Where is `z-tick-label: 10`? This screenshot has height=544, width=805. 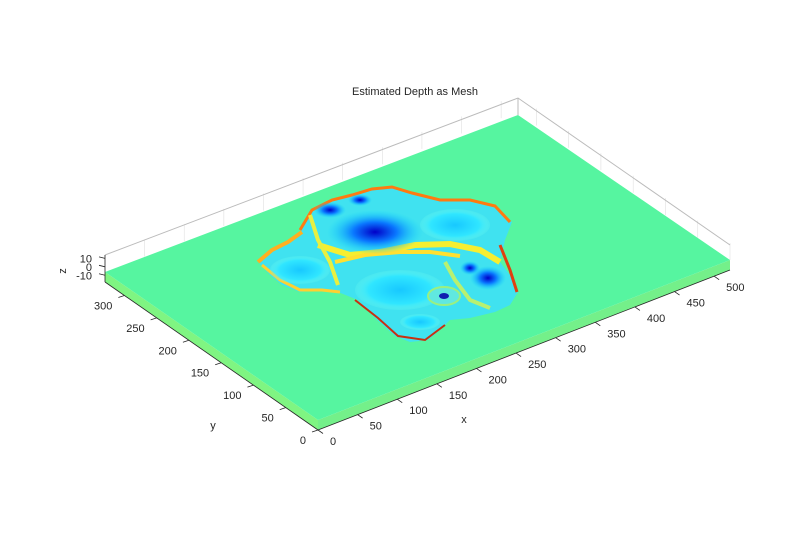 z-tick-label: 10 is located at coordinates (86, 259).